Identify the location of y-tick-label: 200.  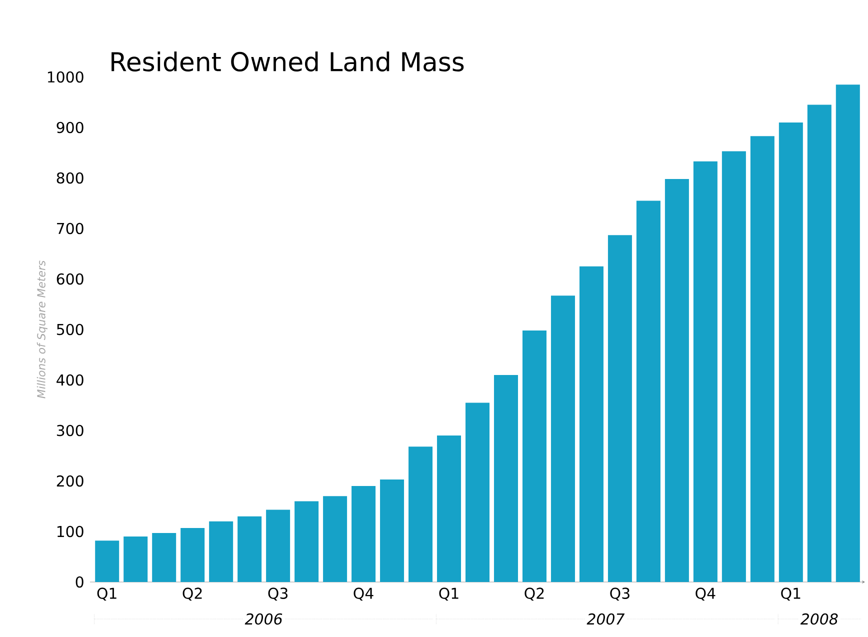
(70, 481).